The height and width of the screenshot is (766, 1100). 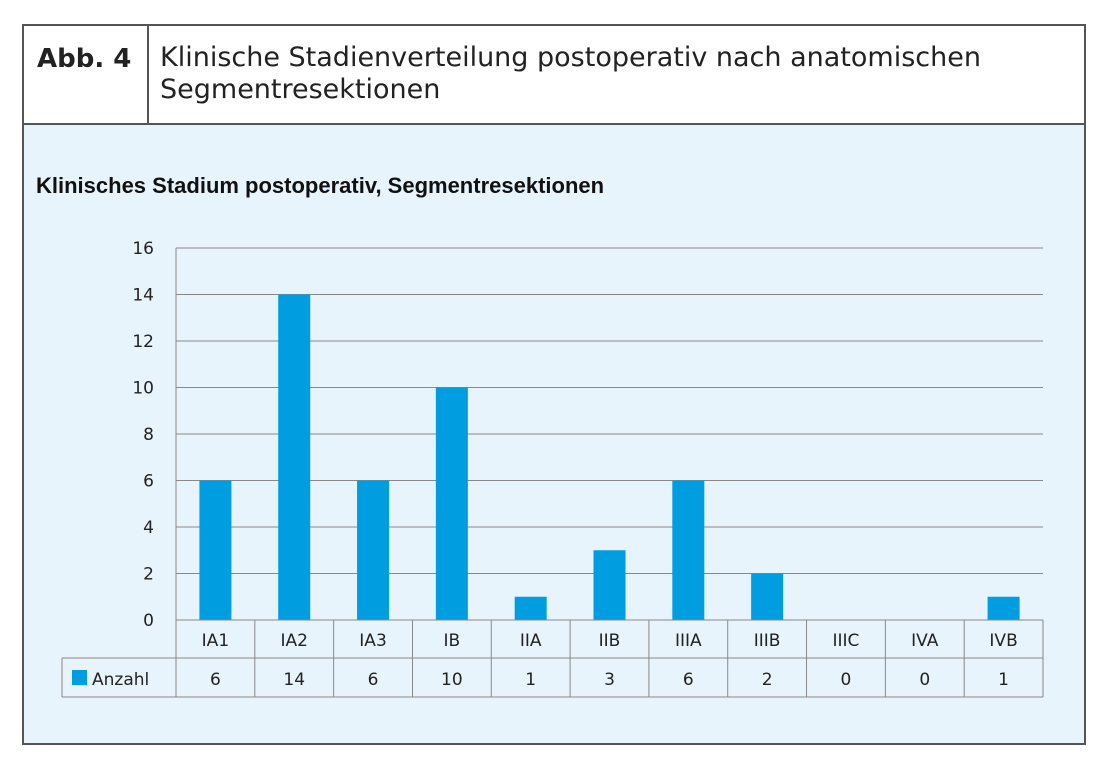 What do you see at coordinates (294, 680) in the screenshot?
I see `data-table-value: 14` at bounding box center [294, 680].